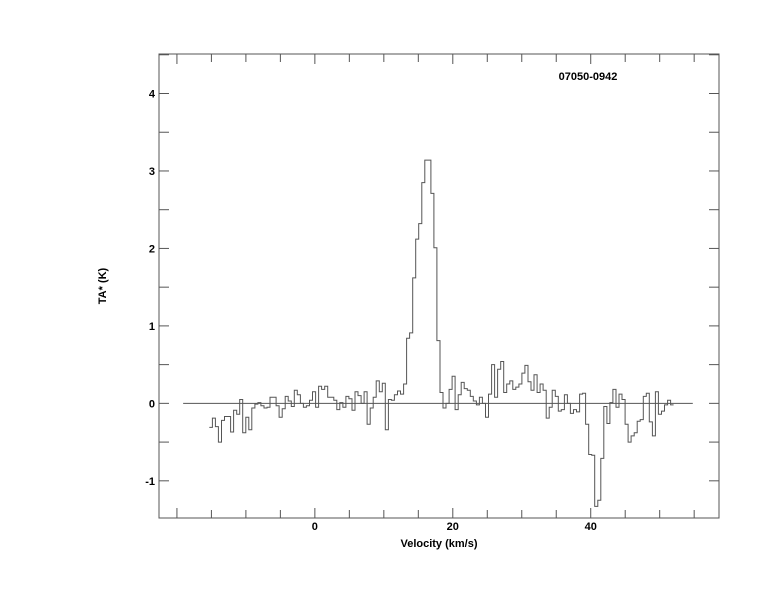 This screenshot has width=774, height=612. Describe the element at coordinates (152, 249) in the screenshot. I see `y-tick-label: 2` at that location.